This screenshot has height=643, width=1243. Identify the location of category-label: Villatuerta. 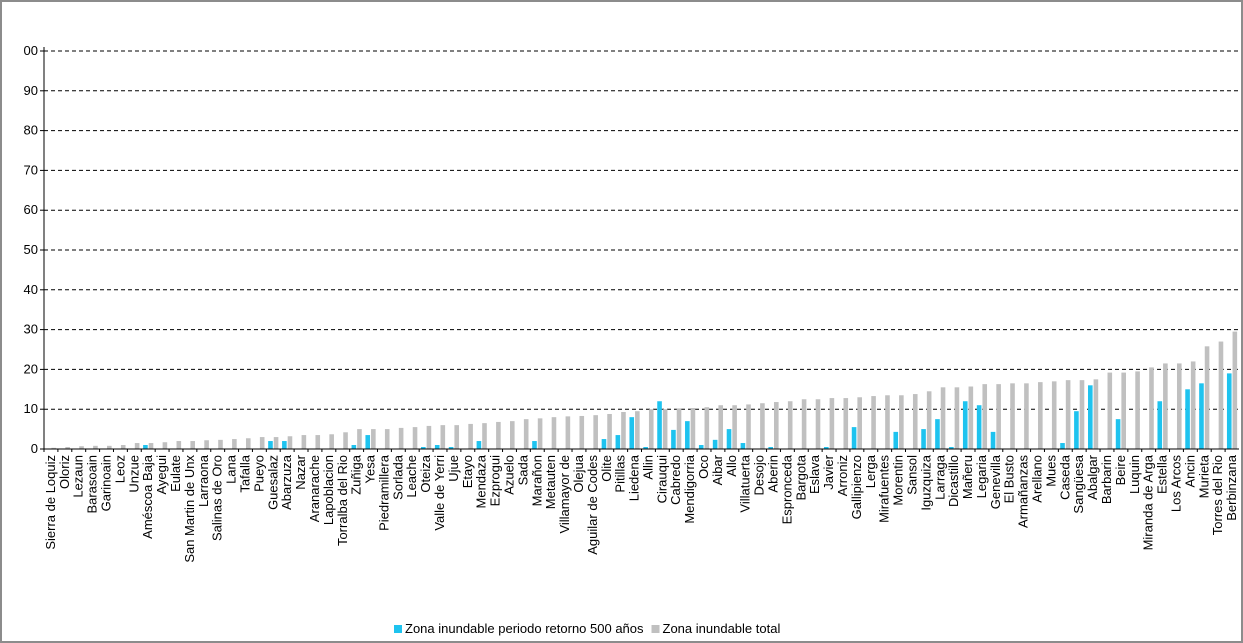
(745, 483).